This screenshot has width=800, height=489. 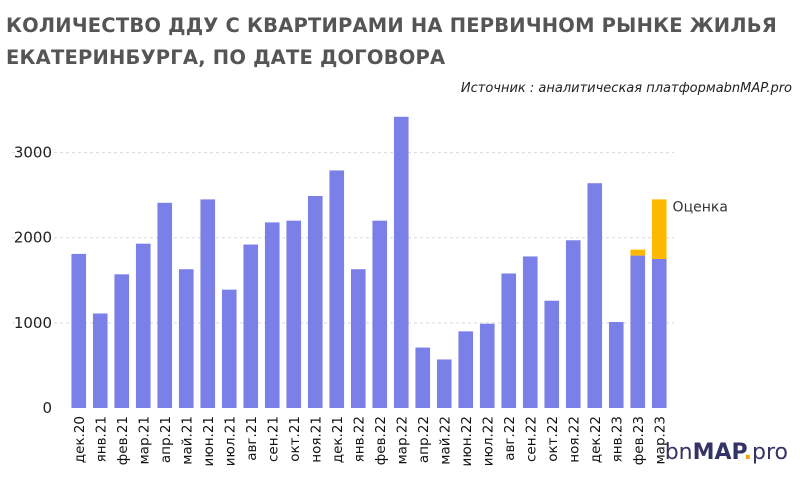 What do you see at coordinates (166, 439) in the screenshot?
I see `x-tick-label: апр.21` at bounding box center [166, 439].